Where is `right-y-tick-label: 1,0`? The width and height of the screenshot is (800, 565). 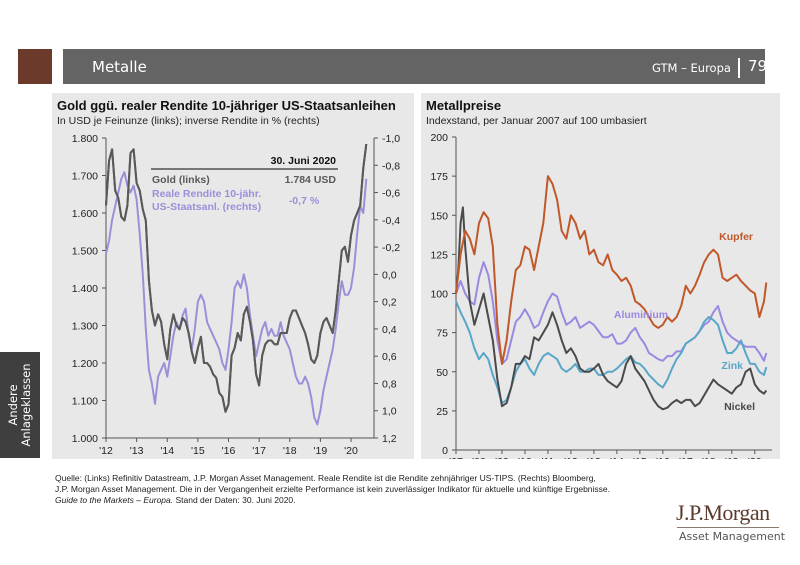
right-y-tick-label: 1,0 is located at coordinates (389, 412).